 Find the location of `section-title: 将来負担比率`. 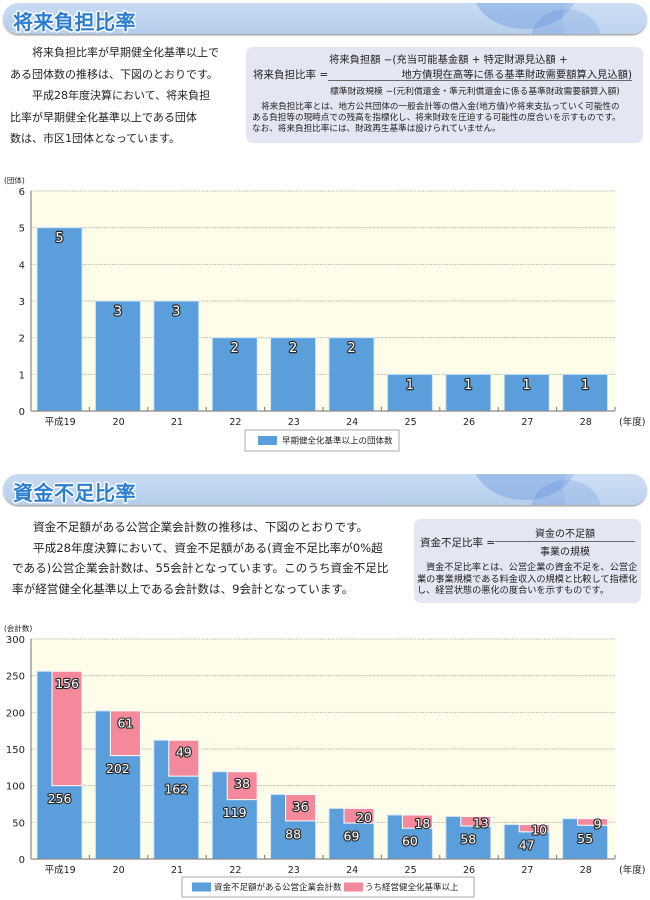

section-title: 将来負担比率 is located at coordinates (74, 22).